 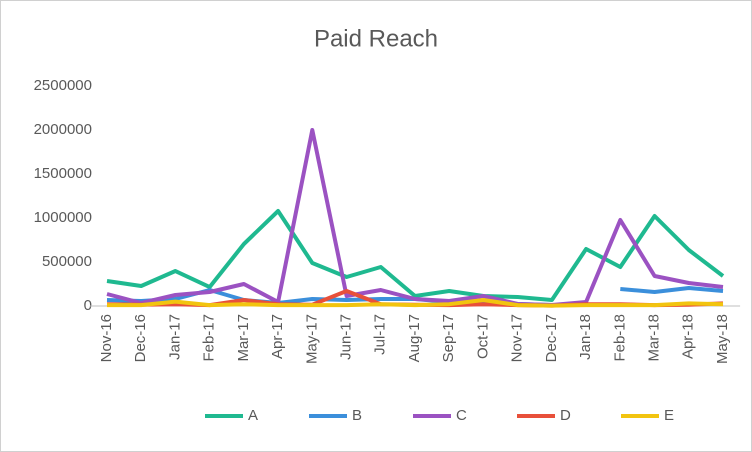 I want to click on x-tick-label: Feb-18, so click(x=619, y=338).